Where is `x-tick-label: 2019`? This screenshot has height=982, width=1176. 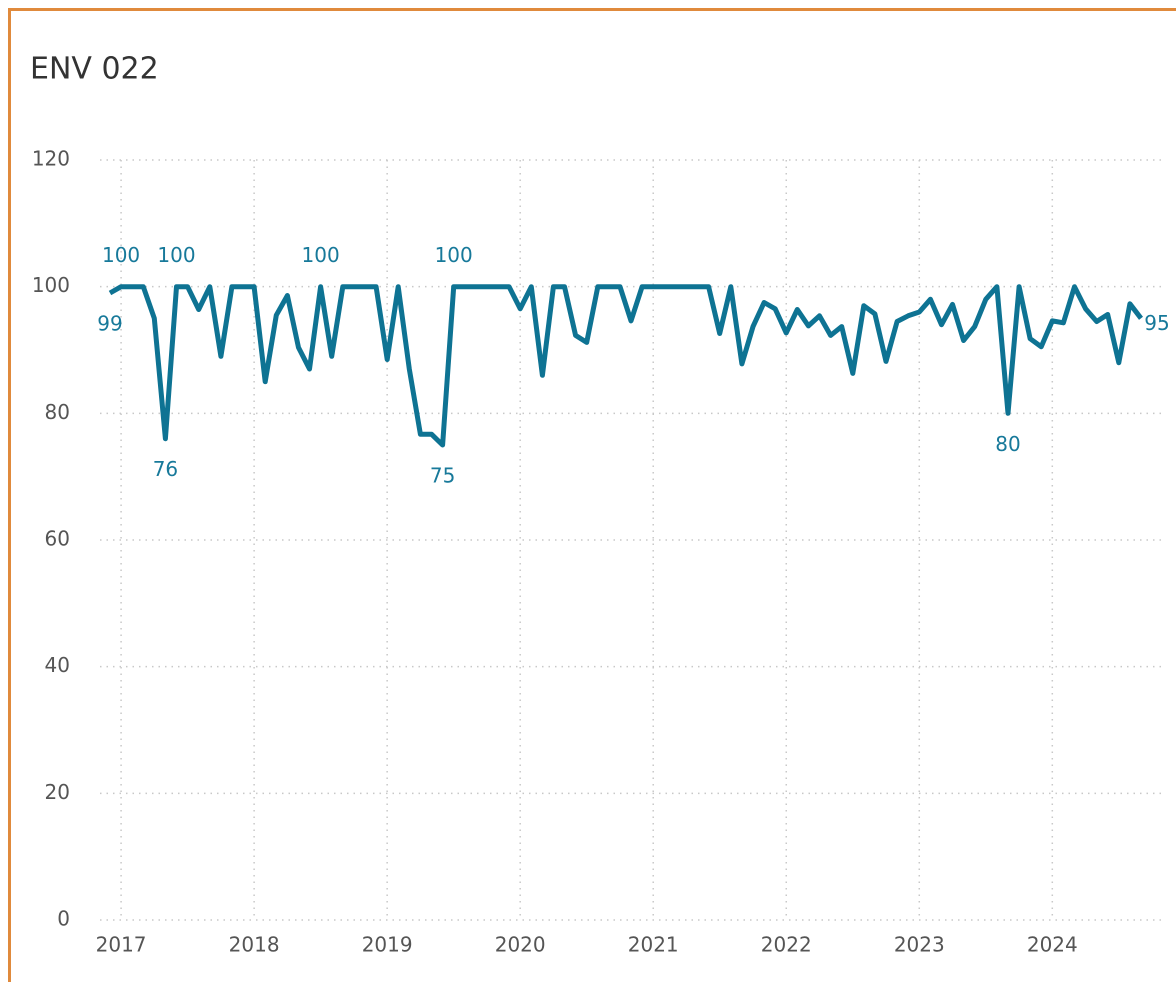
x-tick-label: 2019 is located at coordinates (387, 945).